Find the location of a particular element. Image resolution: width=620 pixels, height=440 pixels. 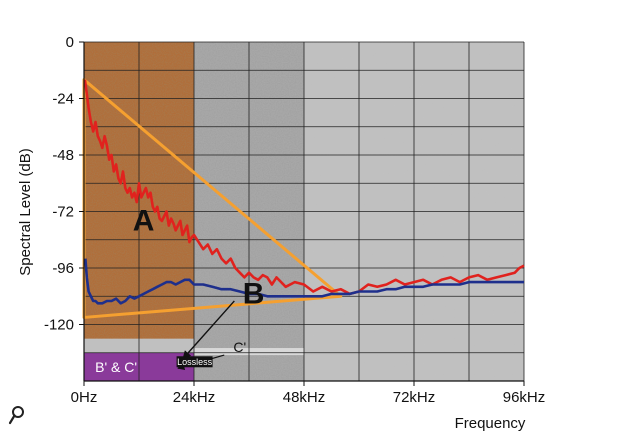

y-tick-label: -120 is located at coordinates (59, 325).